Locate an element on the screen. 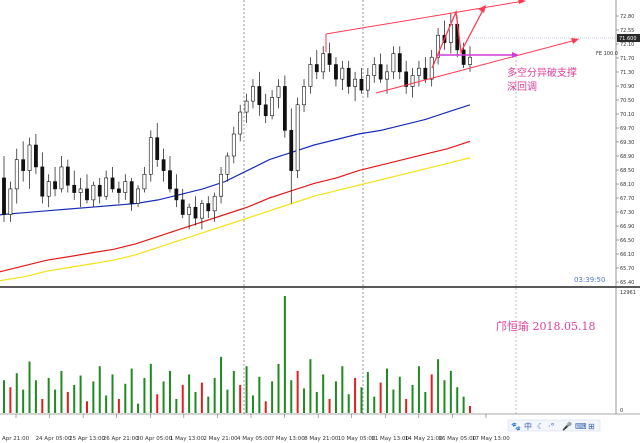 The image size is (640, 443). price-tick-label: 65.40 is located at coordinates (627, 283).